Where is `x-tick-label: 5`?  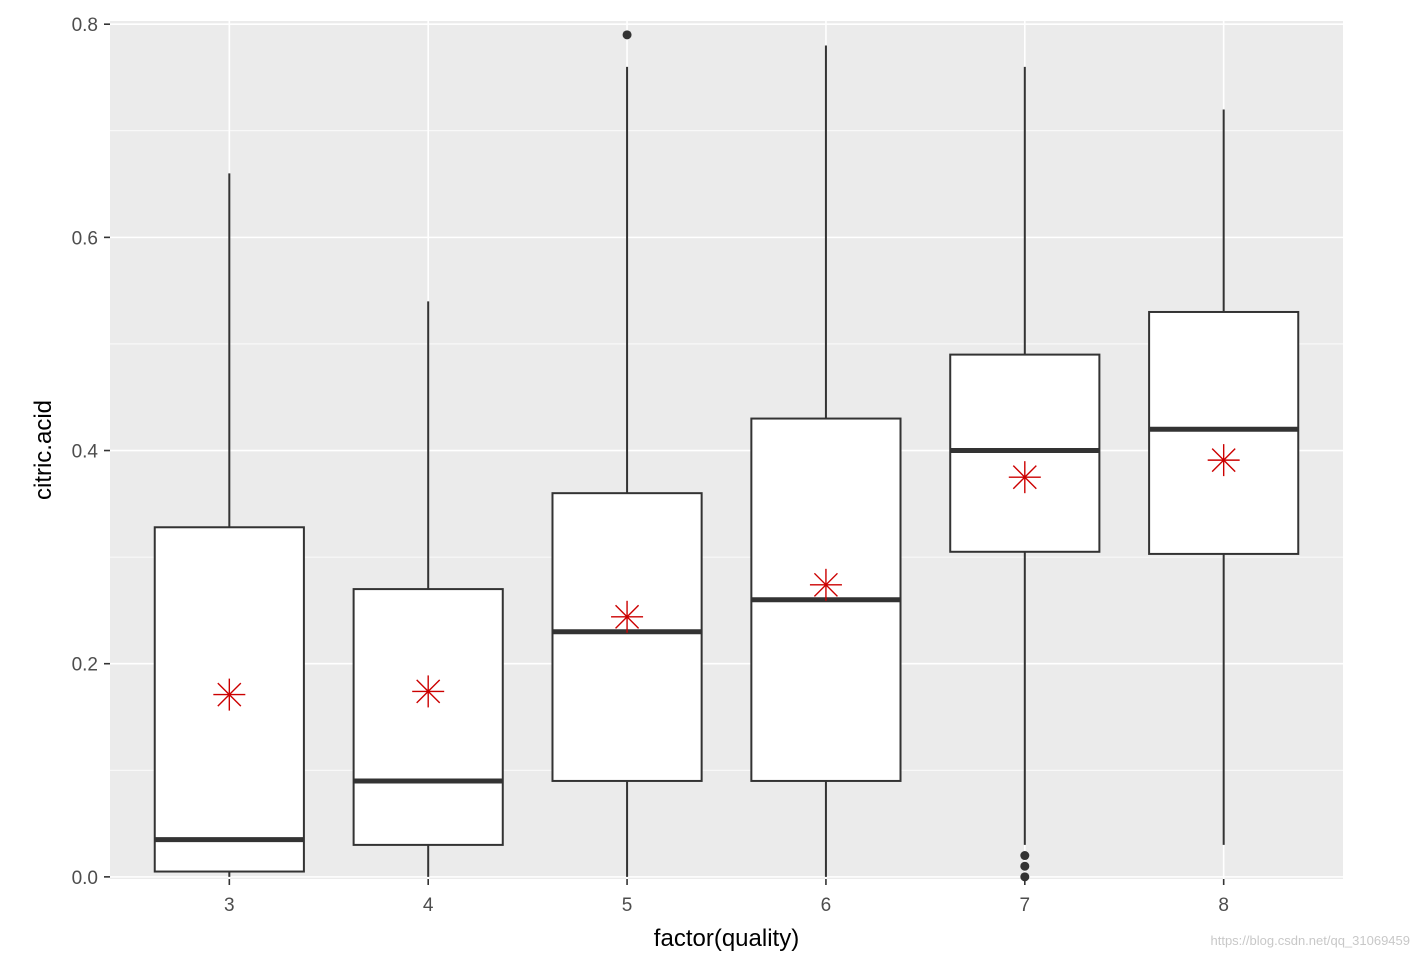
x-tick-label: 5 is located at coordinates (627, 905).